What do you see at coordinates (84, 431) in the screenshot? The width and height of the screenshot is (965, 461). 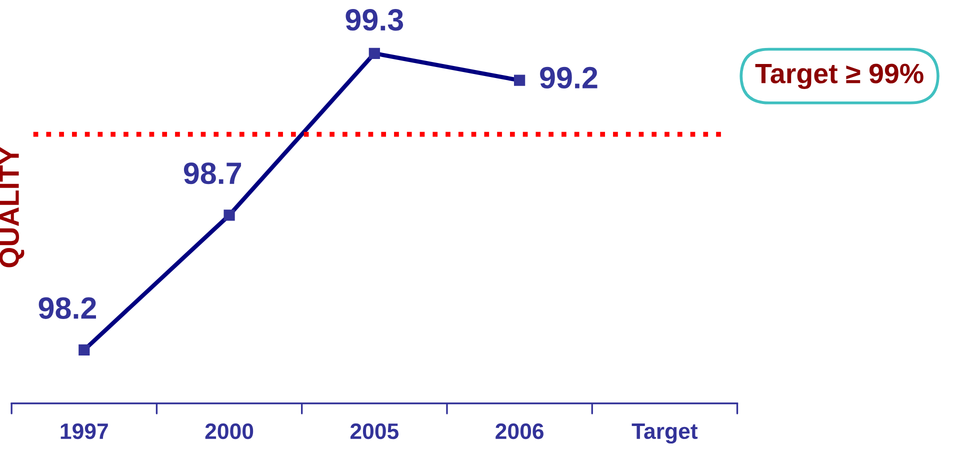 I see `x-tick-label: 1997` at bounding box center [84, 431].